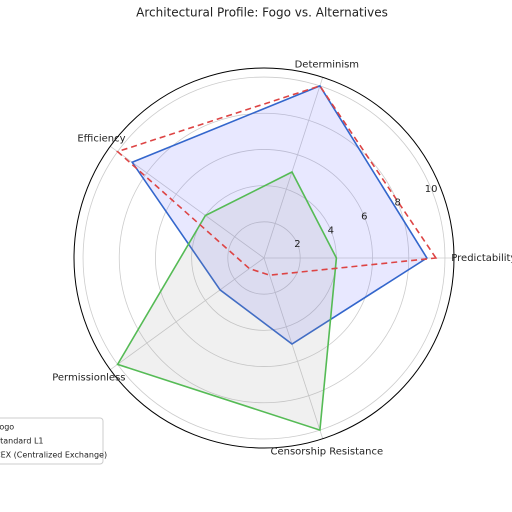 This screenshot has height=512, width=512. What do you see at coordinates (364, 216) in the screenshot?
I see `r-tick-label: 6` at bounding box center [364, 216].